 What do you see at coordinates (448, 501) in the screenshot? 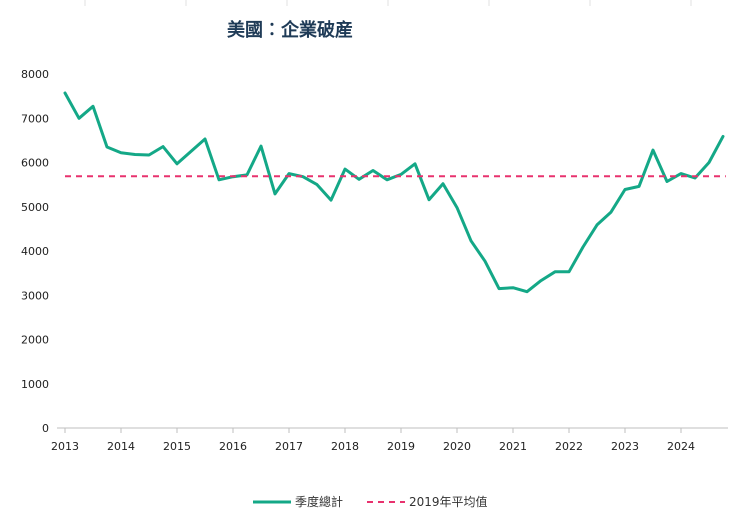
I see `legend-label: 2019年平均值` at bounding box center [448, 501].